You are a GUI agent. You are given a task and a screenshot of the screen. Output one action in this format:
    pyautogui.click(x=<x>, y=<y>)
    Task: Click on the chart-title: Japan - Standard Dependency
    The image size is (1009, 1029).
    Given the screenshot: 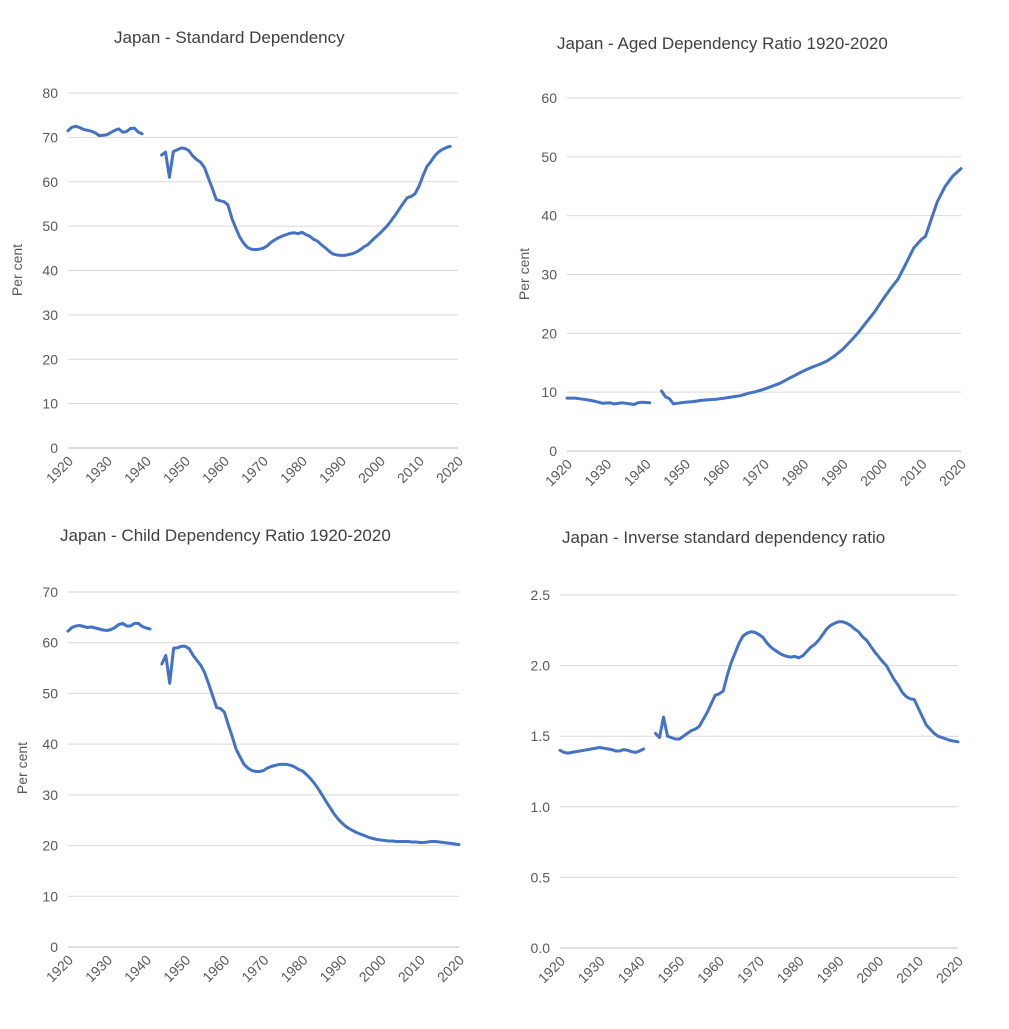 What is the action you would take?
    pyautogui.click(x=229, y=37)
    